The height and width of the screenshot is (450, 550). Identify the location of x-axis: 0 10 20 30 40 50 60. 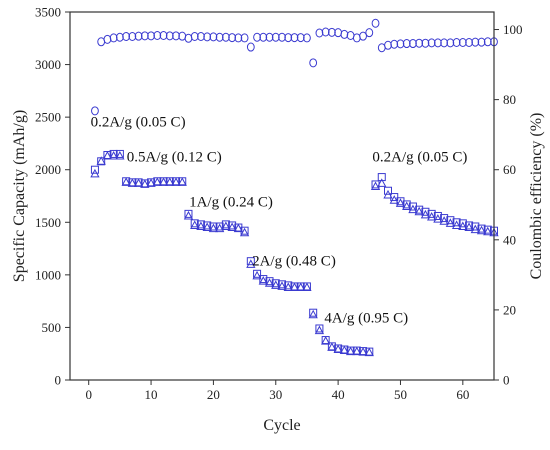
(277, 391).